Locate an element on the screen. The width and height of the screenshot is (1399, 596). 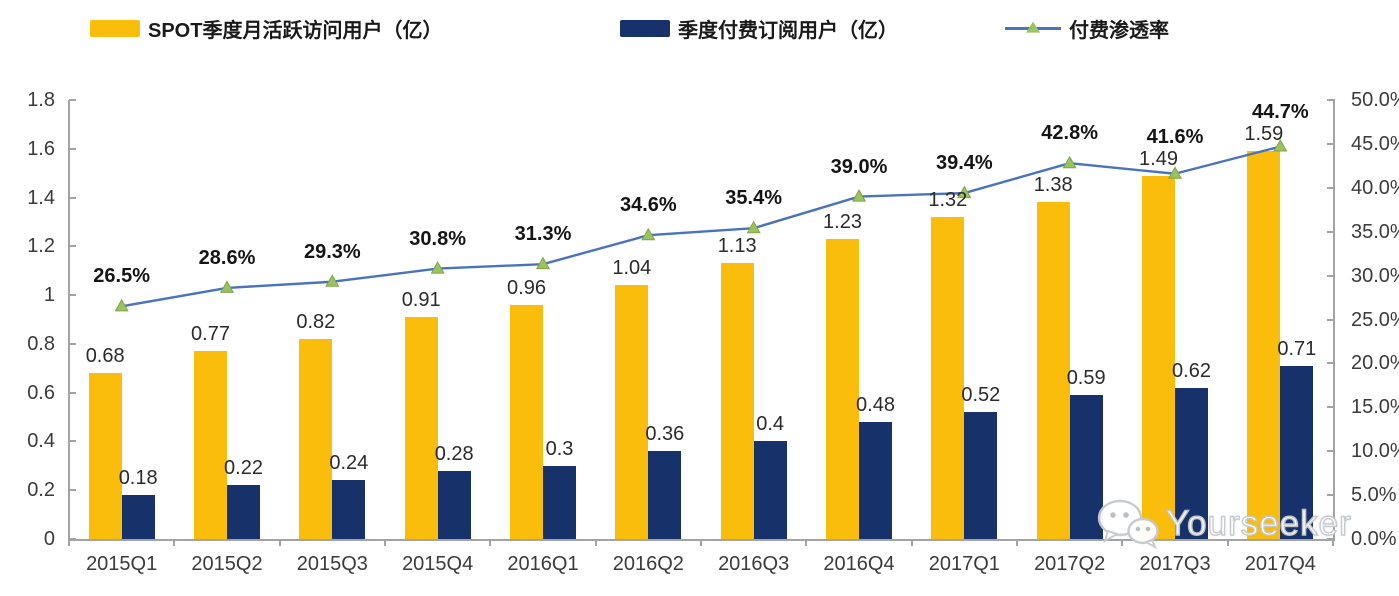
mau-bar-label: 0.91 is located at coordinates (421, 300).